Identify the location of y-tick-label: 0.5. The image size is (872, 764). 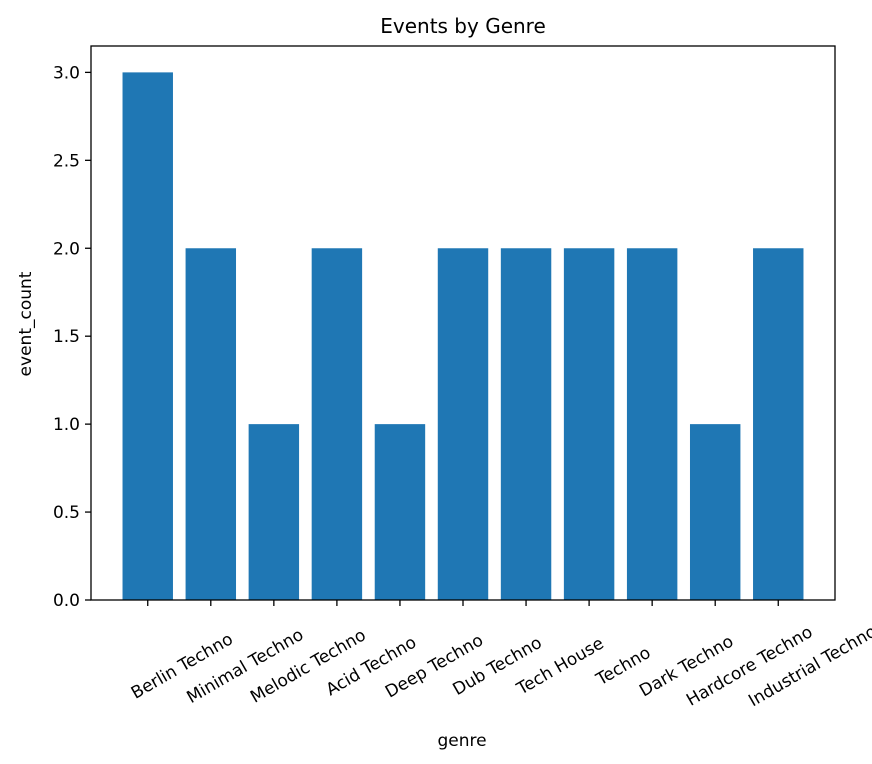
(66, 513).